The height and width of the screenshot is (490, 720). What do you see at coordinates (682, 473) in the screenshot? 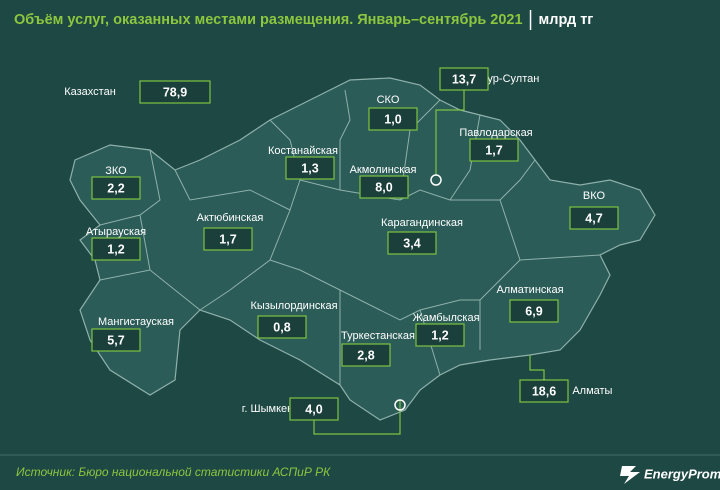
I see `logo: EnergyProm` at bounding box center [682, 473].